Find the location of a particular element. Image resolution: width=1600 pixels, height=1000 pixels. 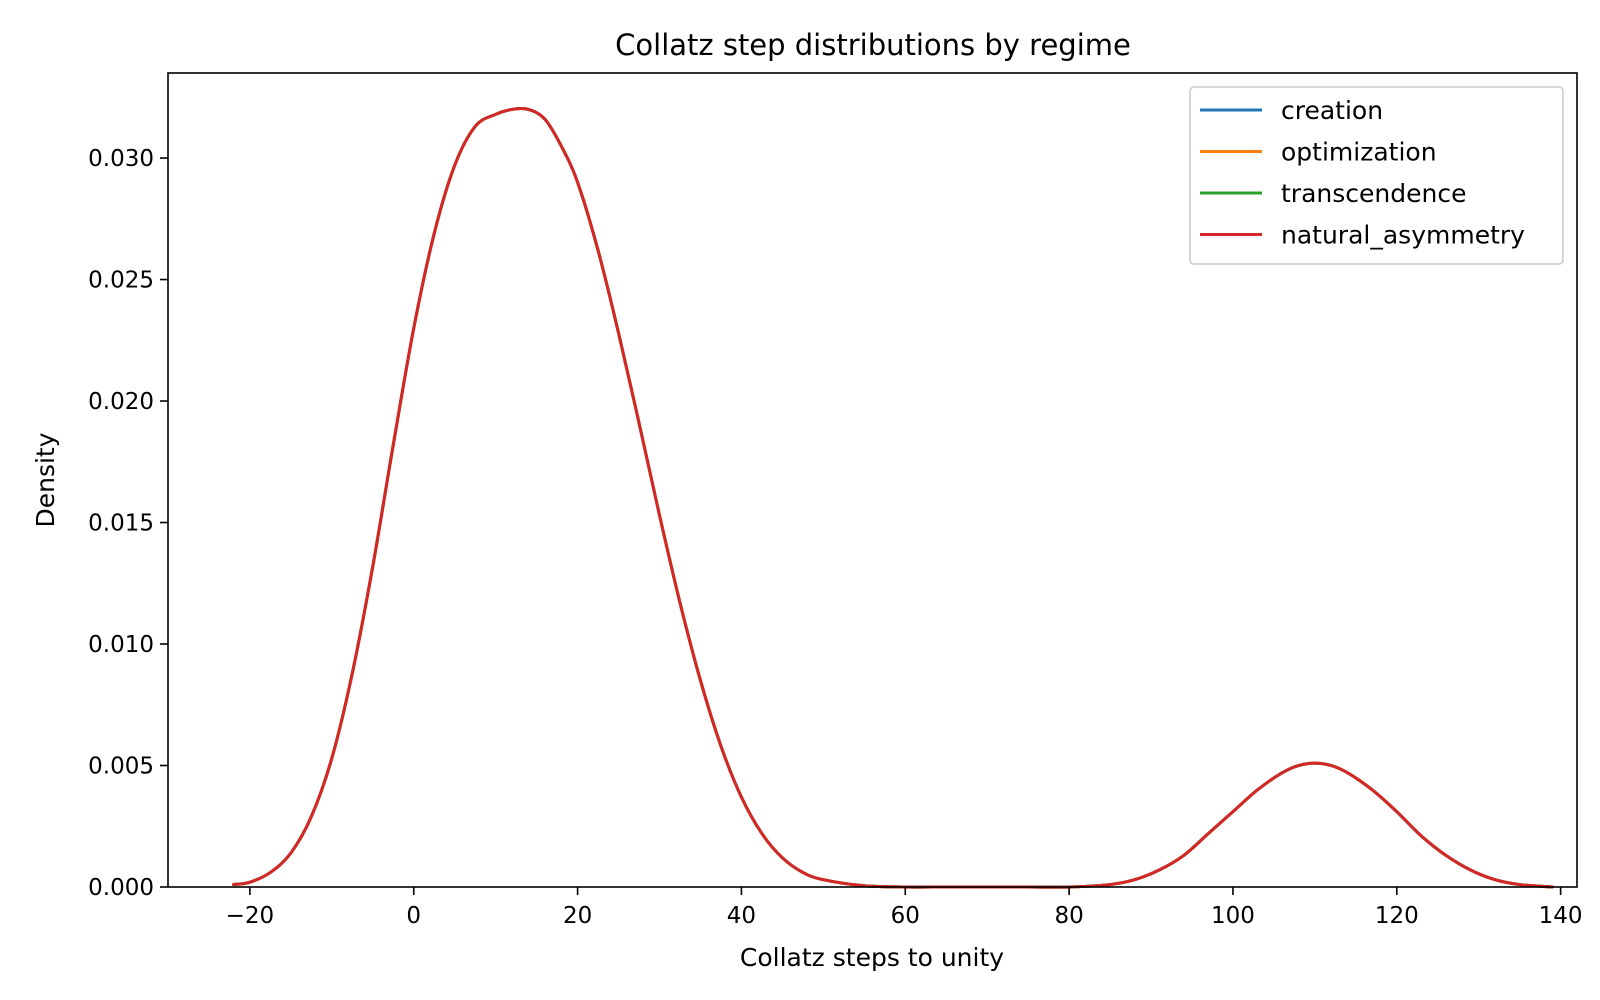

legend-label-natural-asymmetry: natural_asymmetry is located at coordinates (1403, 235).